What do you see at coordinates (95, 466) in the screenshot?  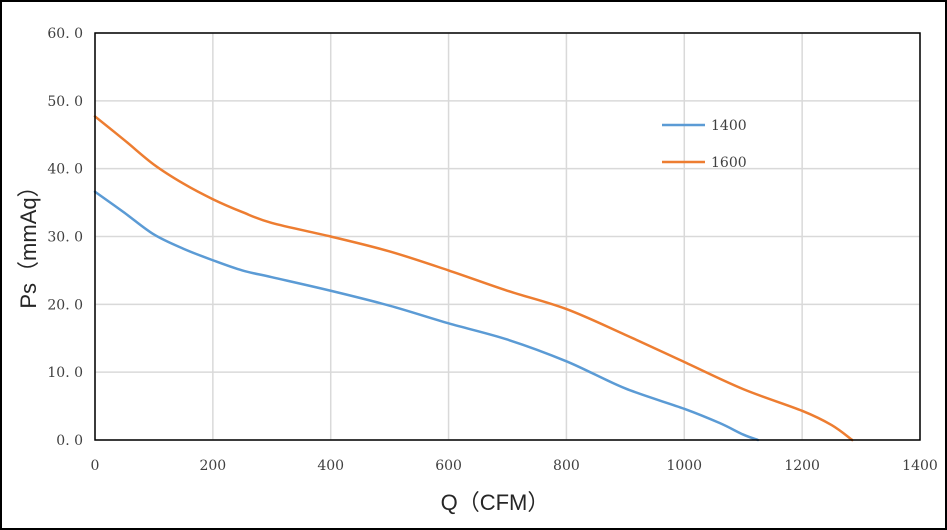 I see `x-tick-label: 0` at bounding box center [95, 466].